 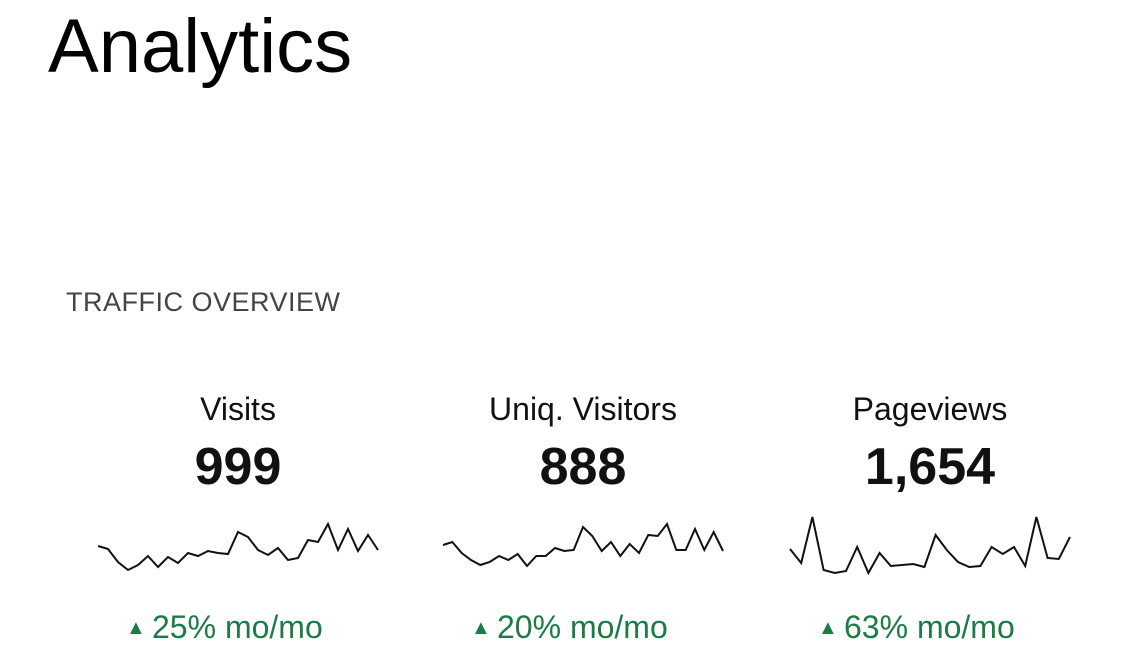 I want to click on metric-change: 63% mo/mo, so click(x=929, y=627).